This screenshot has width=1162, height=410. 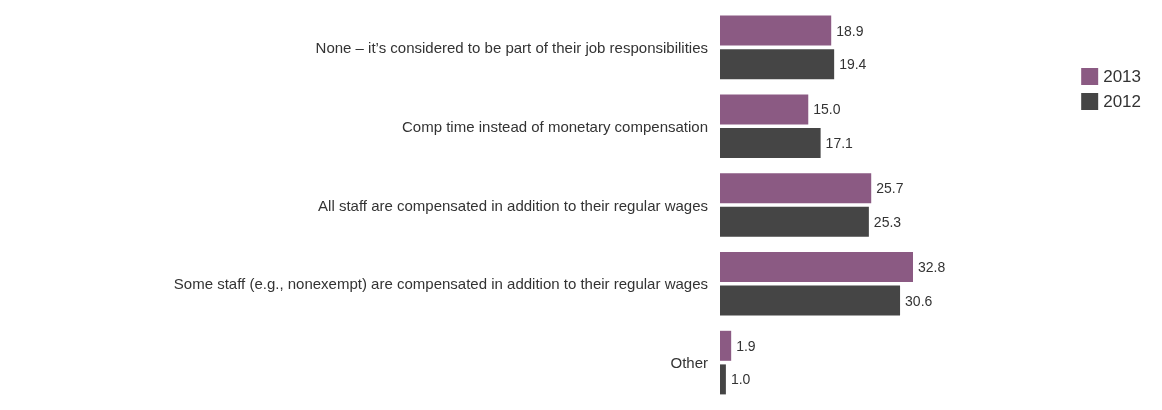 What do you see at coordinates (513, 205) in the screenshot?
I see `y-tick-label: All staff are compensated in addition to their regular wages` at bounding box center [513, 205].